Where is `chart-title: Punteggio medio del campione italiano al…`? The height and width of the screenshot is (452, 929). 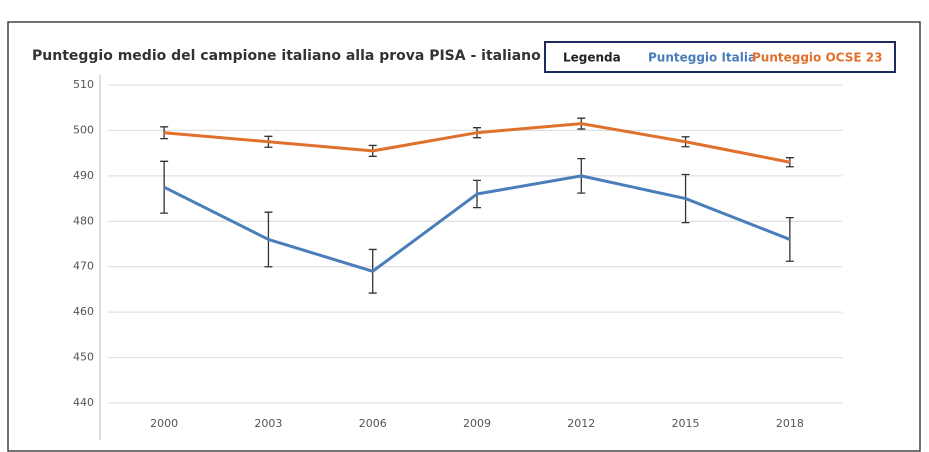
chart-title: Punteggio medio del campione italiano al… is located at coordinates (286, 56).